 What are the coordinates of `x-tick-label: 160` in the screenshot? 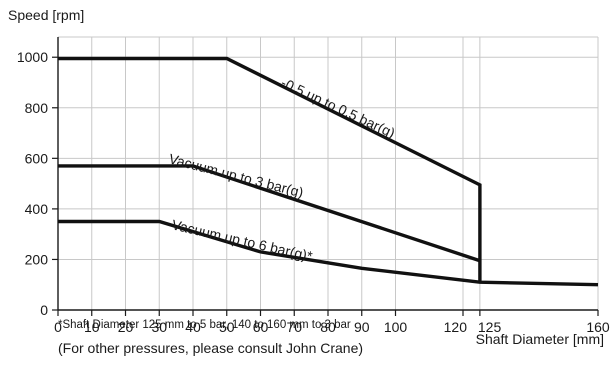 It's located at (598, 327).